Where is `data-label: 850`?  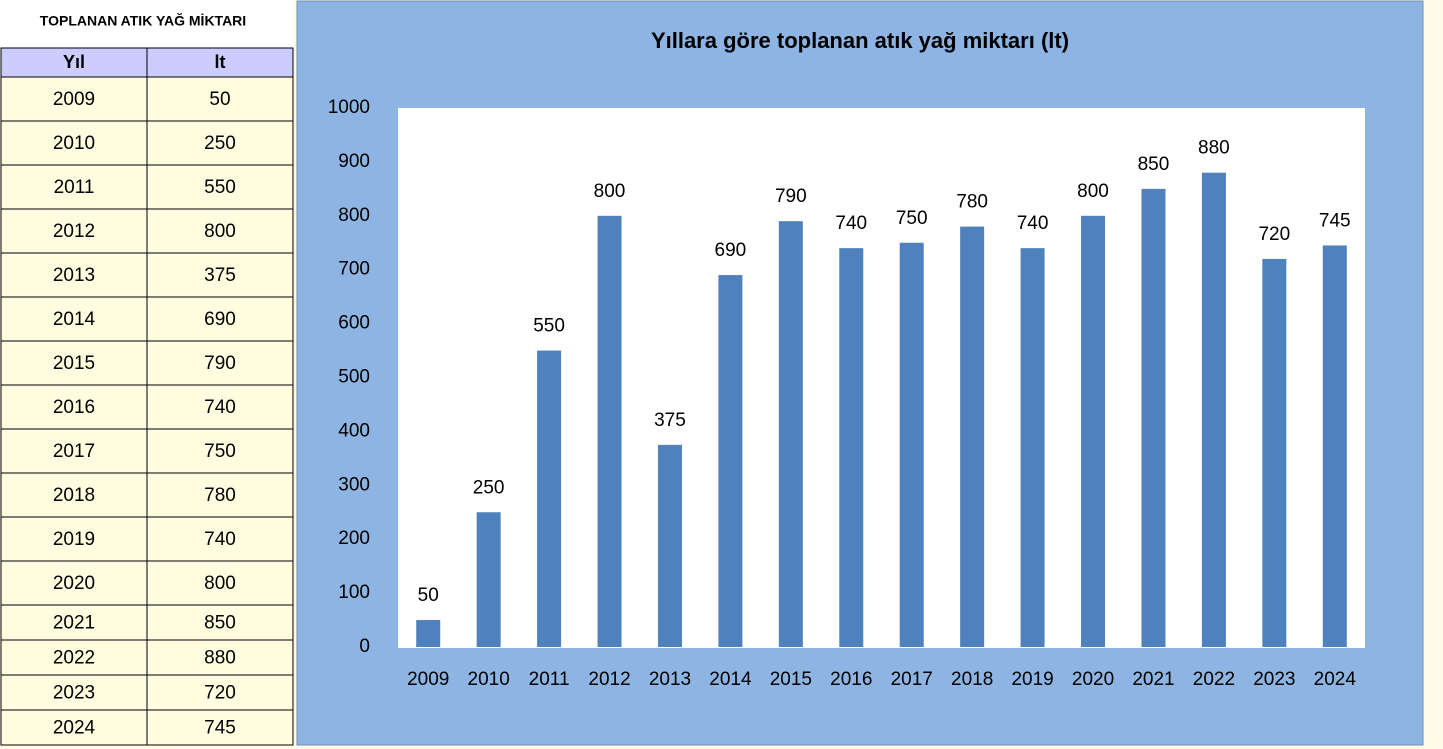
data-label: 850 is located at coordinates (1154, 164).